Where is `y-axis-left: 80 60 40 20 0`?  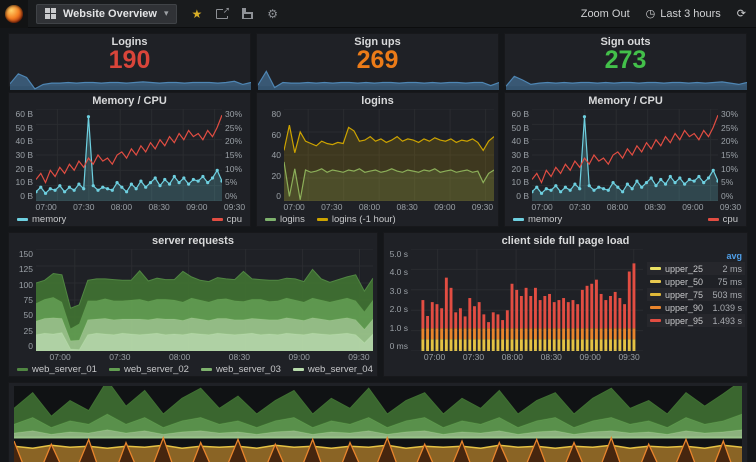
y-axis-left: 80 60 40 20 0 is located at coordinates (276, 155).